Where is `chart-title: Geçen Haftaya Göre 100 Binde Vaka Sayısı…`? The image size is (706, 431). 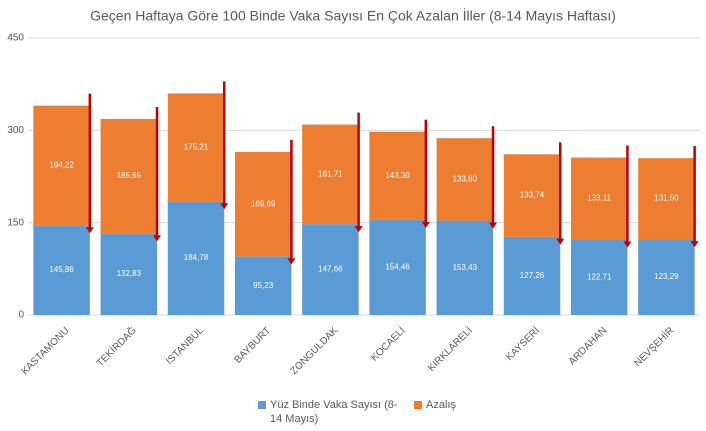 chart-title: Geçen Haftaya Göre 100 Binde Vaka Sayısı… is located at coordinates (353, 15).